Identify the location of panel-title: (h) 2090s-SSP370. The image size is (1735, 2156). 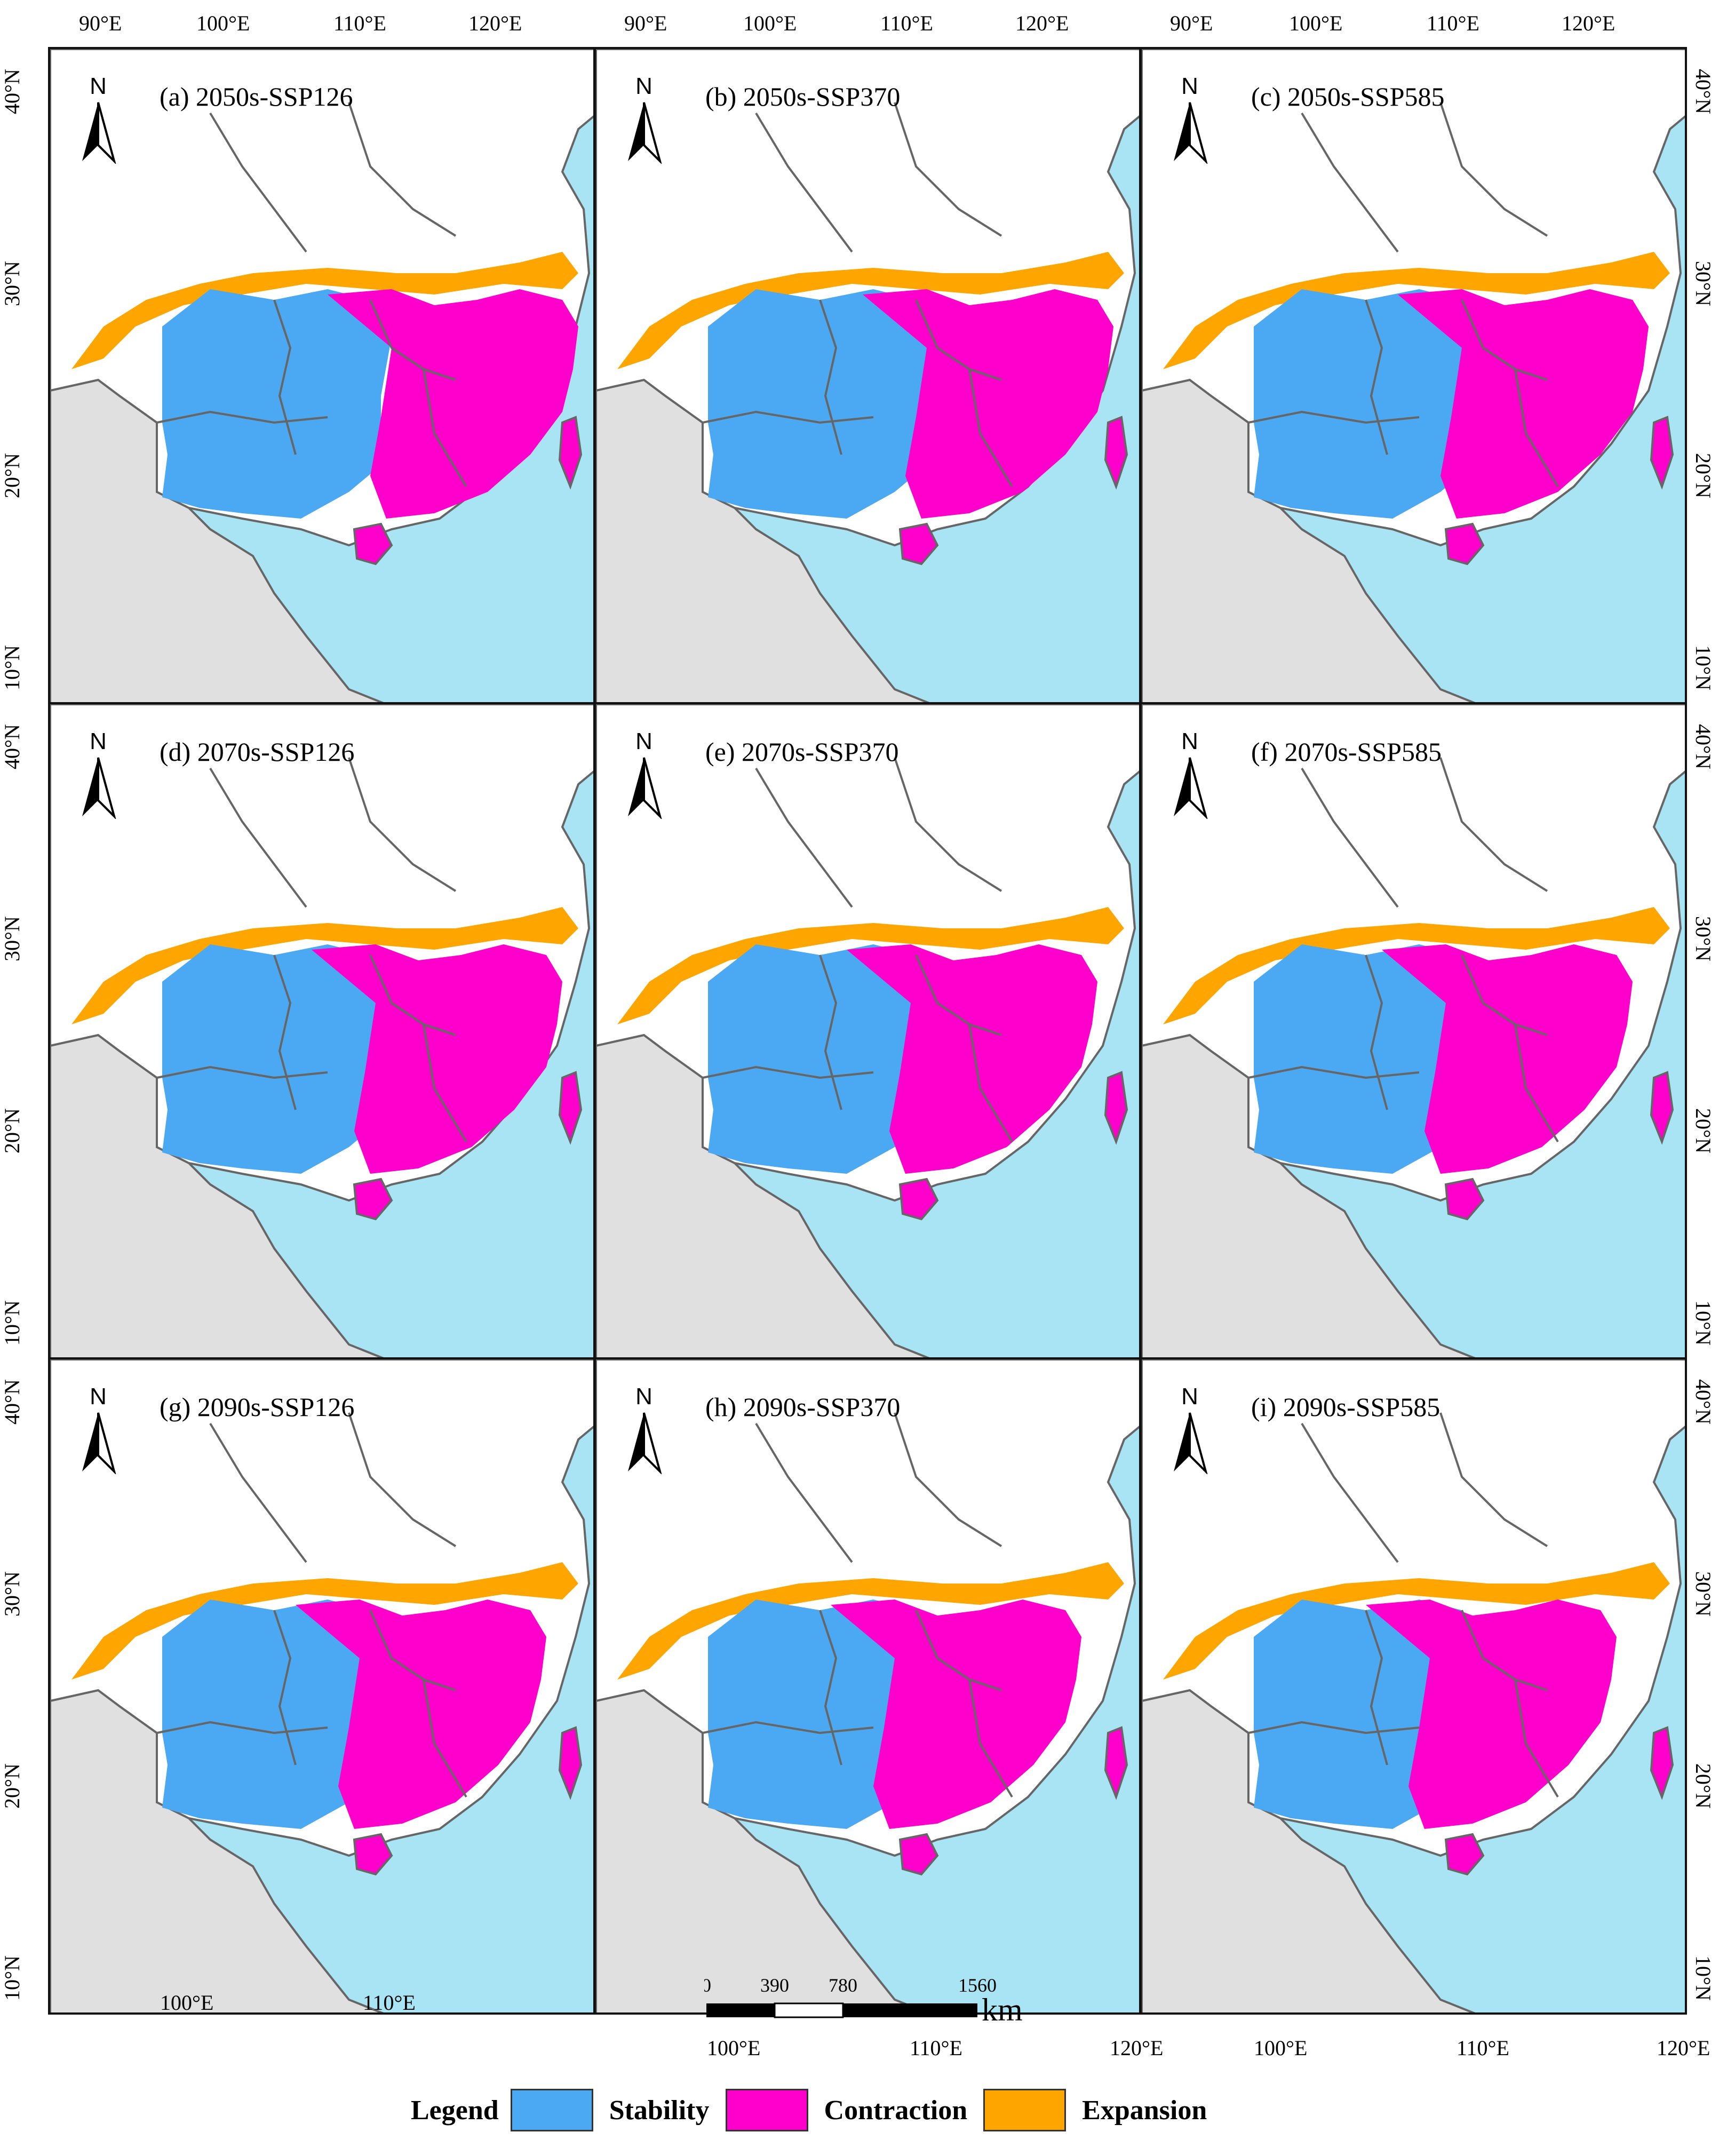
(803, 1407).